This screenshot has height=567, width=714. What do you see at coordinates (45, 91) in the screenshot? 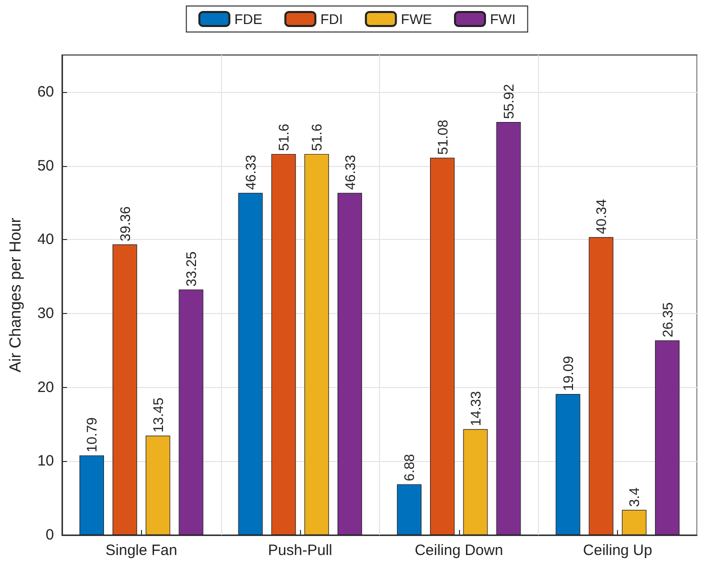
I see `y-tick-label: 60` at bounding box center [45, 91].